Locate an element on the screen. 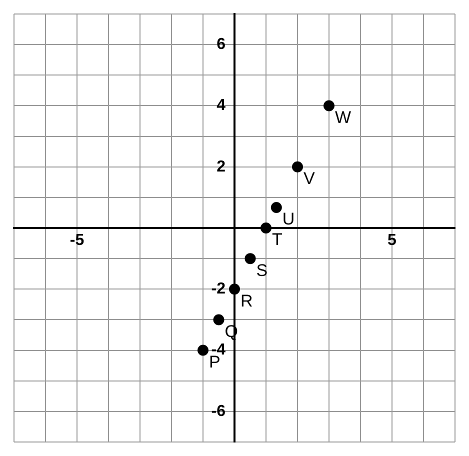 The width and height of the screenshot is (469, 456). annotation: U is located at coordinates (288, 219).